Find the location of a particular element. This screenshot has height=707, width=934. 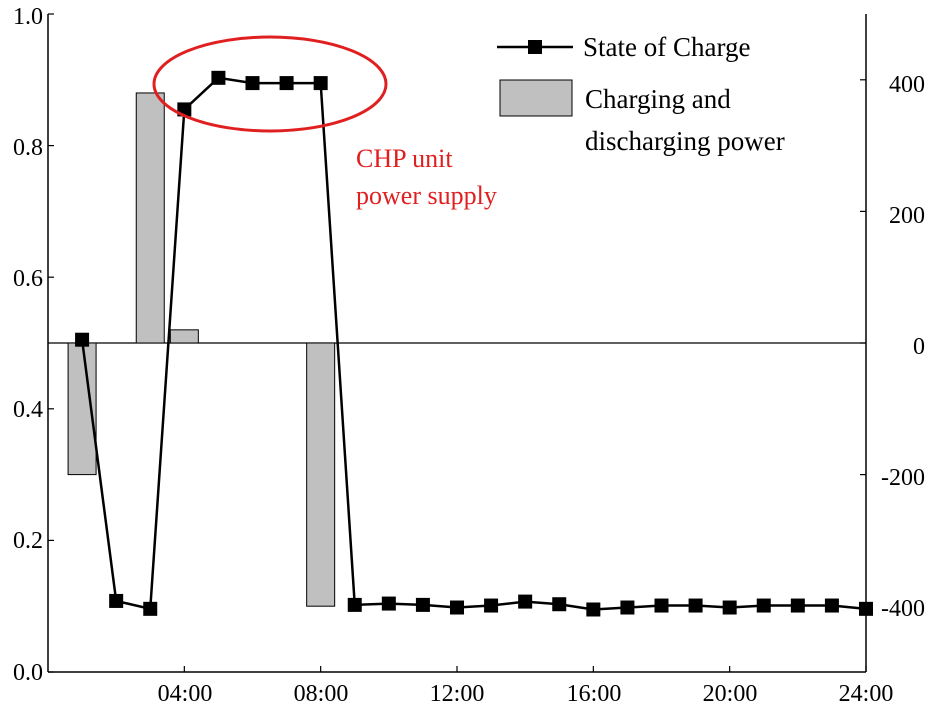

legend-power-label-line2: discharging power is located at coordinates (685, 141).